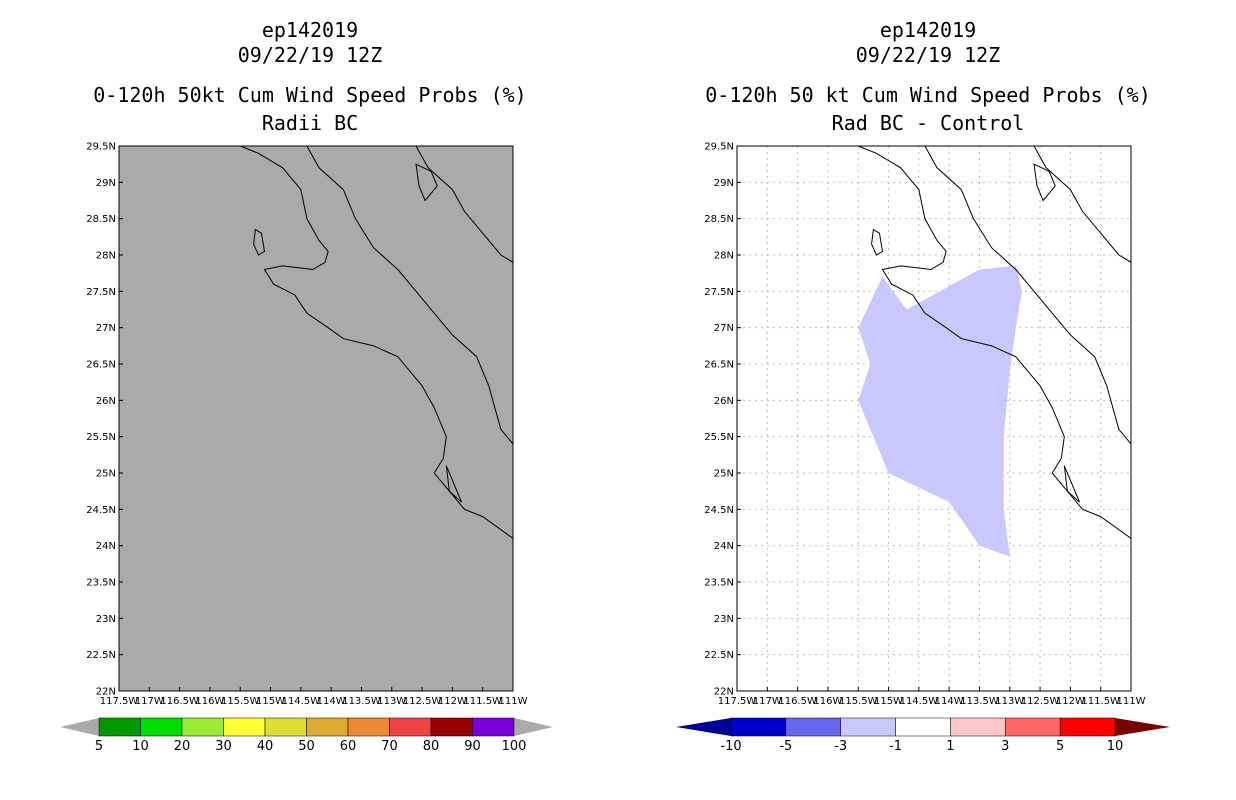 The height and width of the screenshot is (800, 1236). What do you see at coordinates (719, 292) in the screenshot?
I see `y-tick-label: 27.5N` at bounding box center [719, 292].